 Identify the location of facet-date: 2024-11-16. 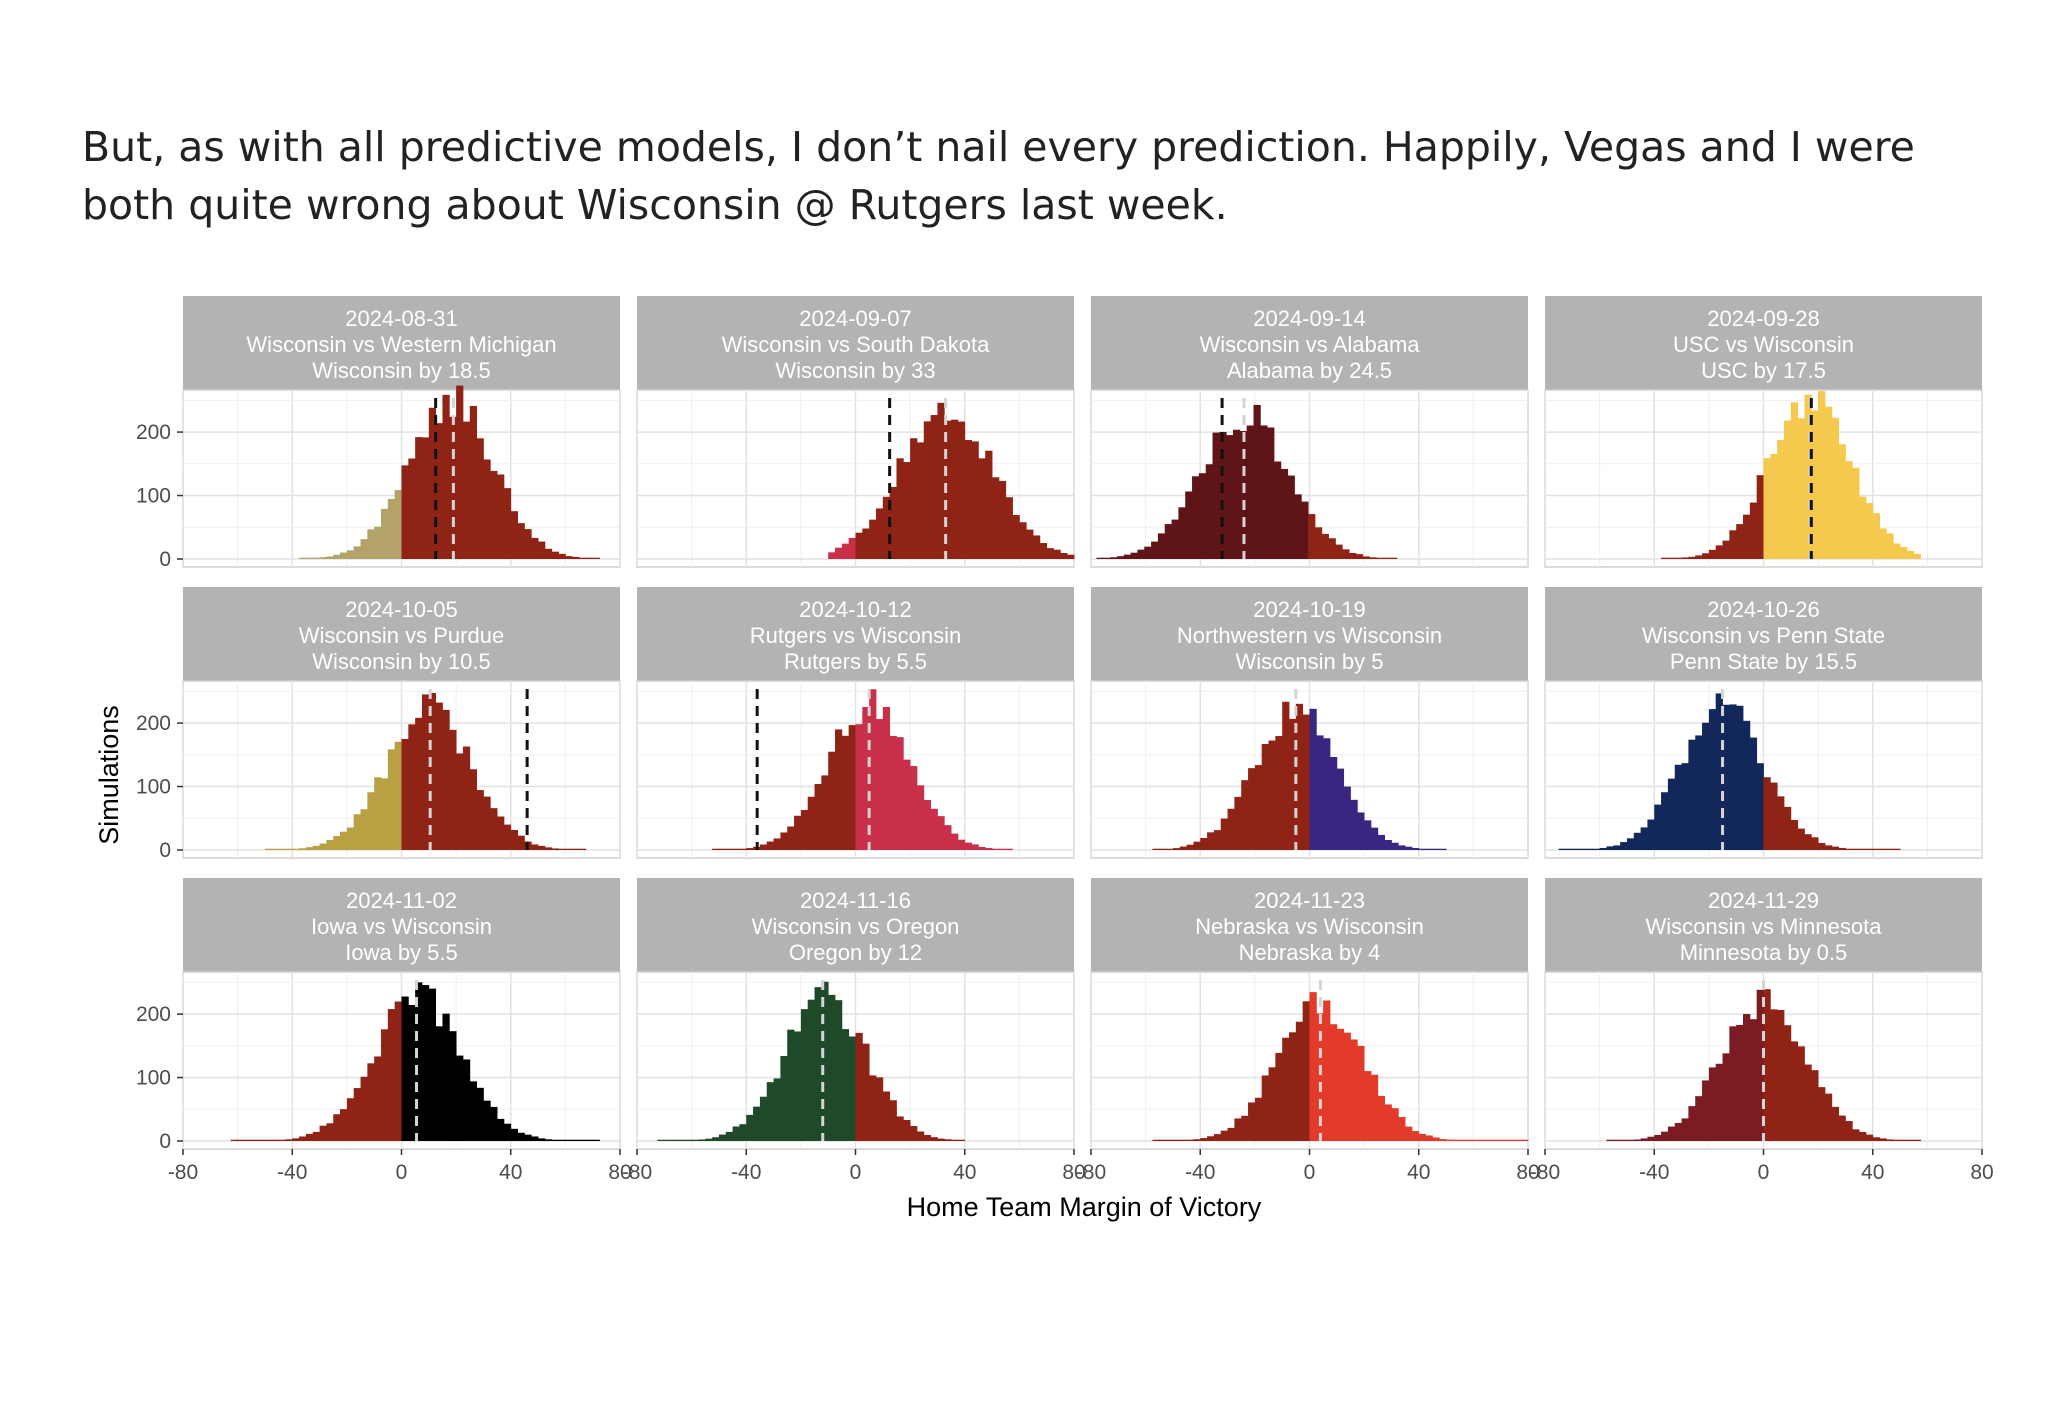
(855, 900).